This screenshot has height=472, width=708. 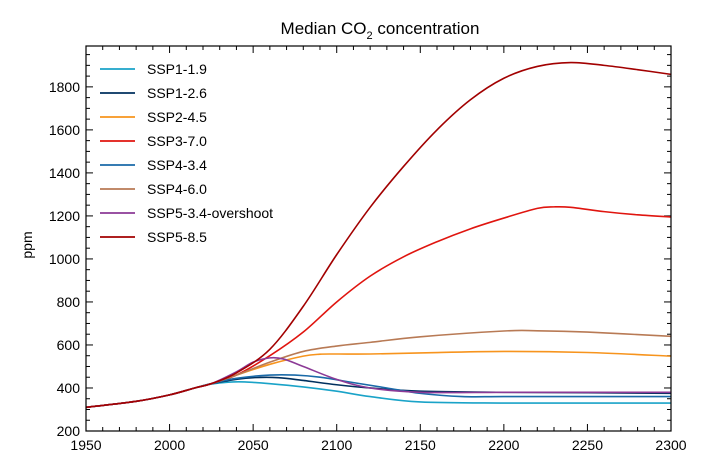 What do you see at coordinates (336, 445) in the screenshot?
I see `x-tick-label: 2100` at bounding box center [336, 445].